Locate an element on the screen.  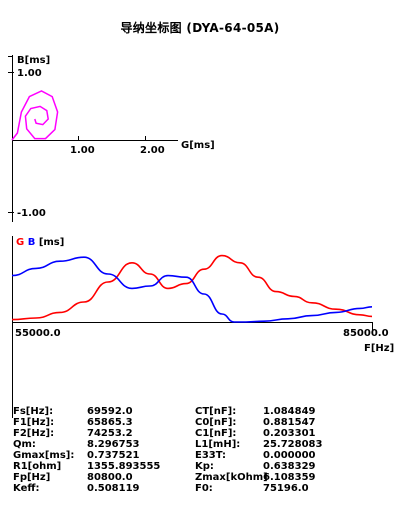
chart-title: 导纳坐标图 (DYA-64-05A) is located at coordinates (200, 28).